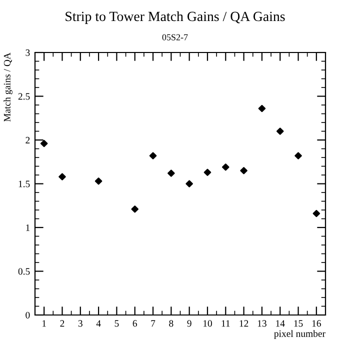  What do you see at coordinates (44, 323) in the screenshot?
I see `x-tick-label: 1` at bounding box center [44, 323].